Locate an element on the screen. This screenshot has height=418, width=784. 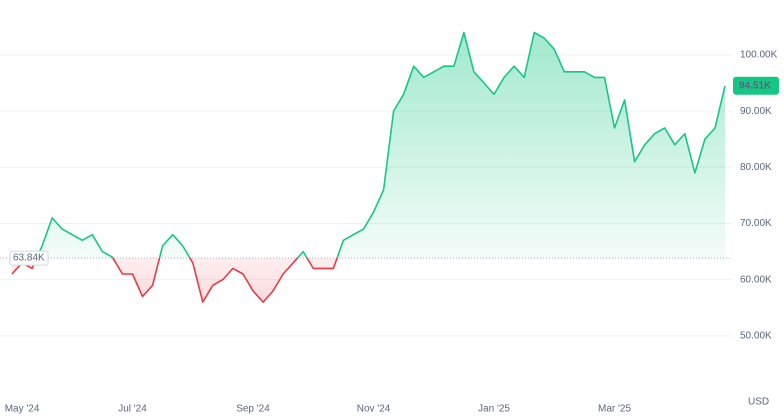
y-tick-label: 90.00K is located at coordinates (756, 111).